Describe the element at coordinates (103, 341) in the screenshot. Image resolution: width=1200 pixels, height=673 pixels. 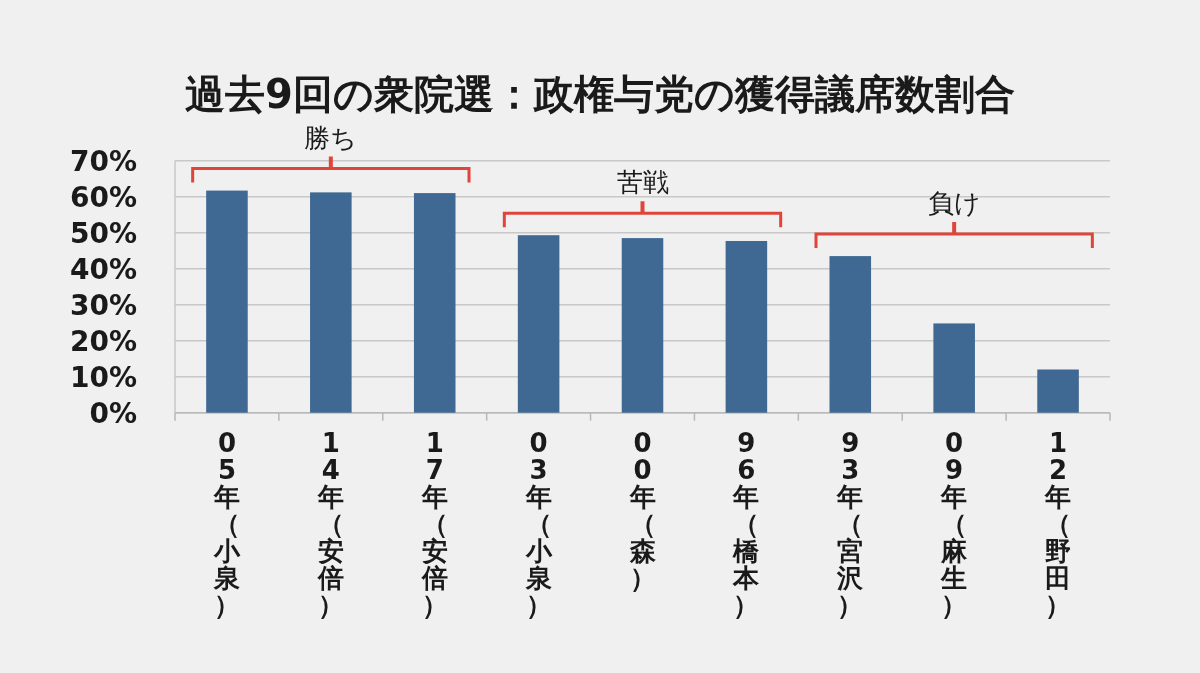
I see `y-tick-label: 20%` at that location.